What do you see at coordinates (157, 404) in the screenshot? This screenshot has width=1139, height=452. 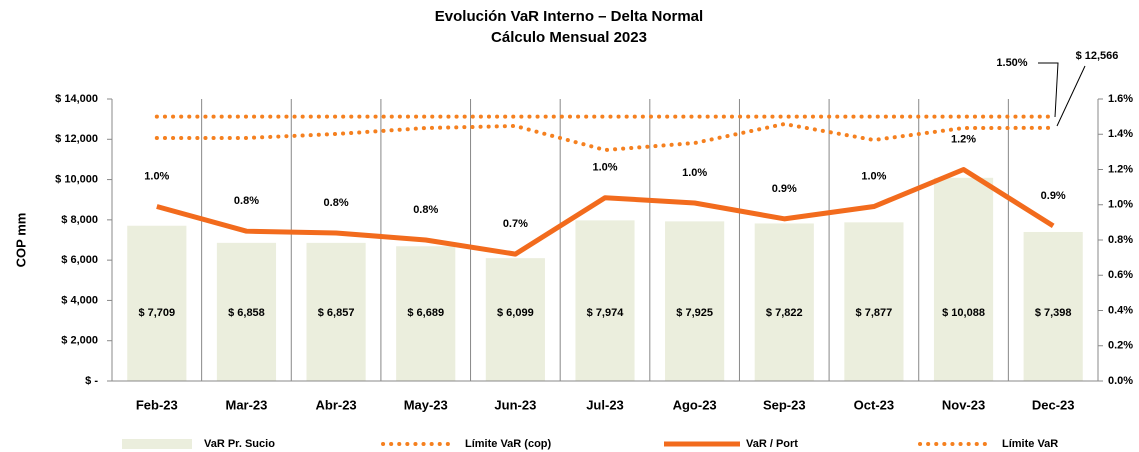 I see `x-tick-label: Feb-23` at bounding box center [157, 404].